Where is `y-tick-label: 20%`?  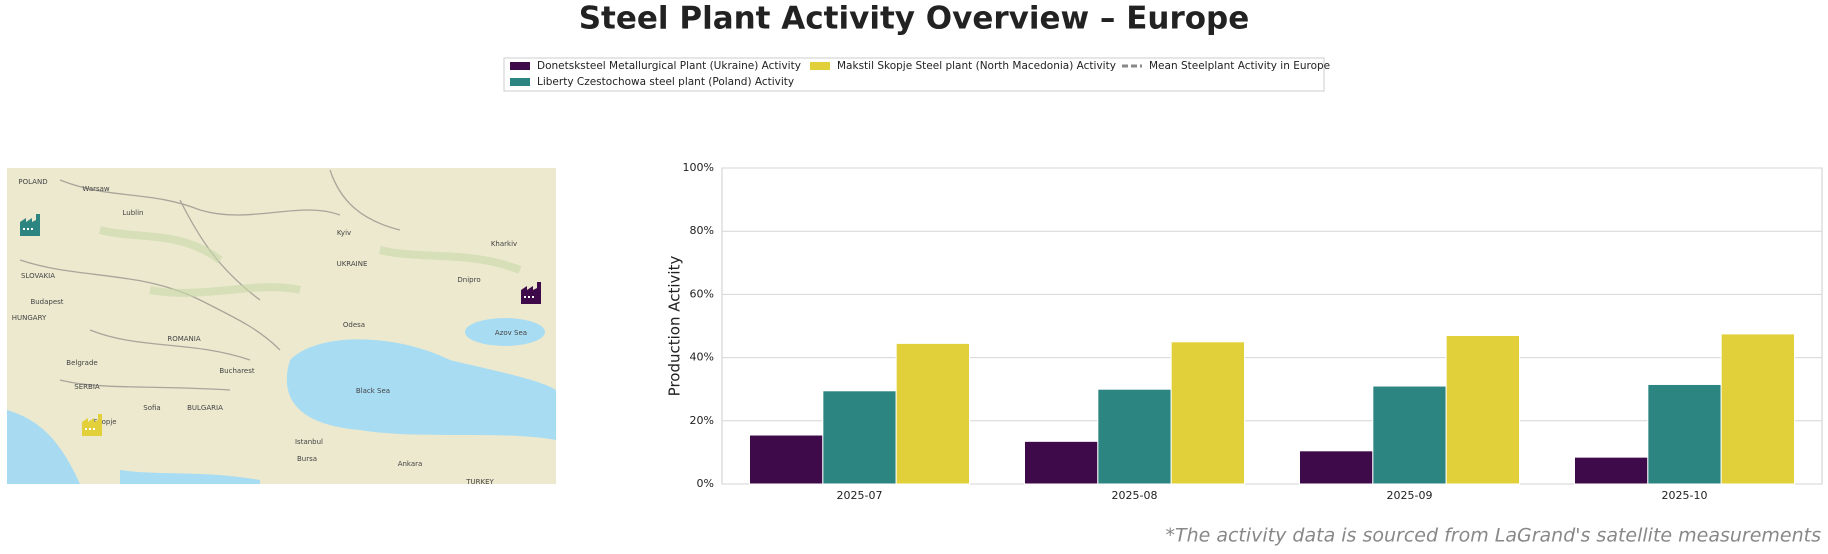 y-tick-label: 20% is located at coordinates (702, 420).